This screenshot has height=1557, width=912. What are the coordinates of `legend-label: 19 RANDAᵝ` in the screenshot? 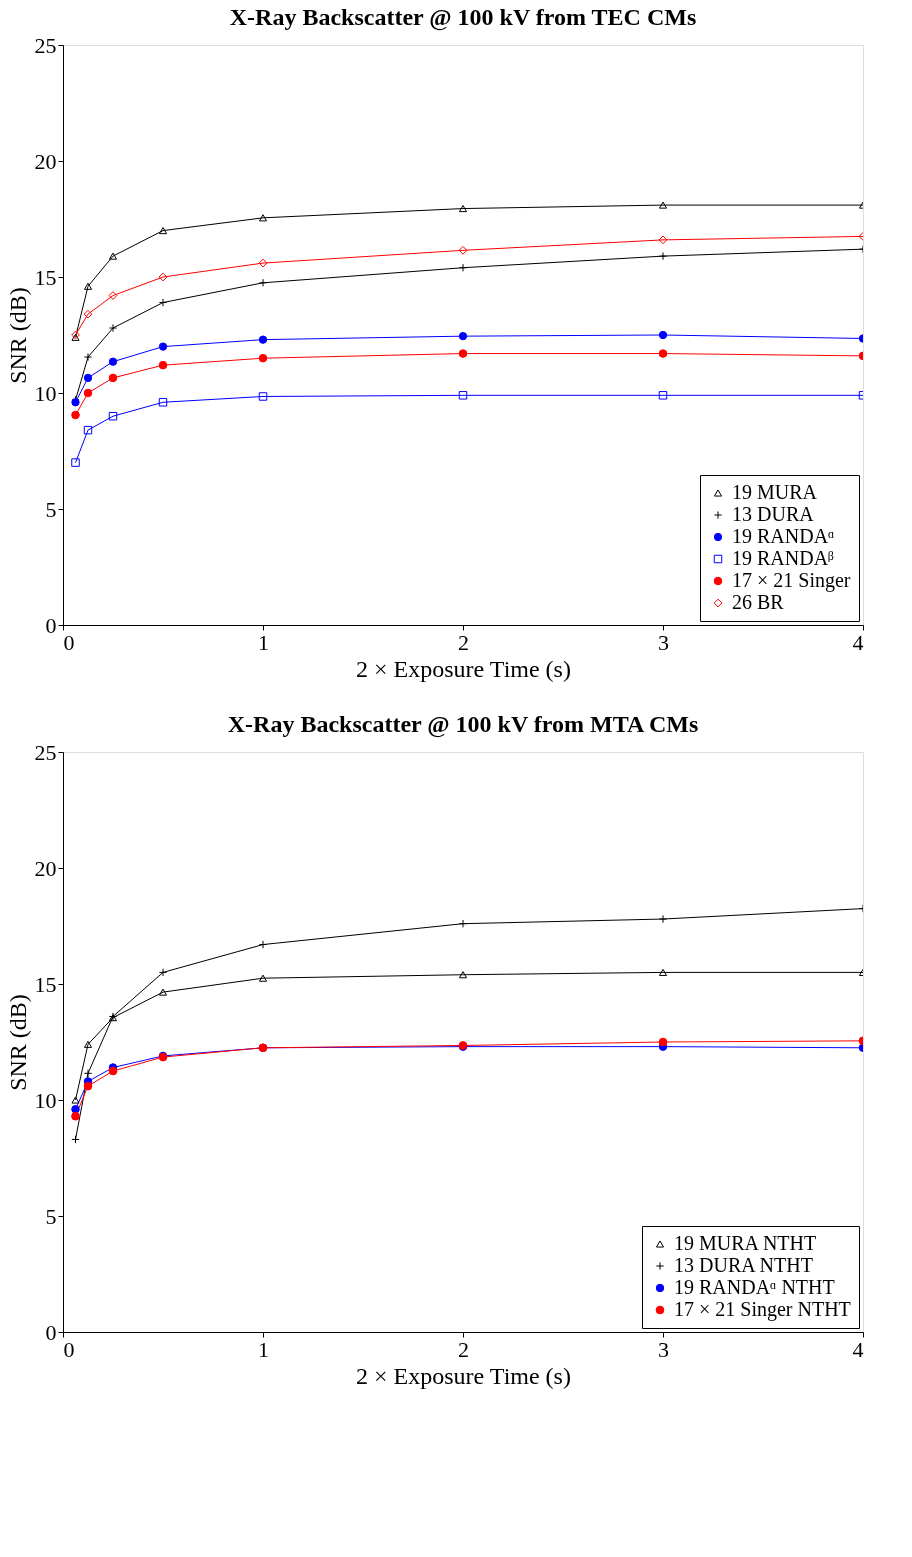 It's located at (783, 558).